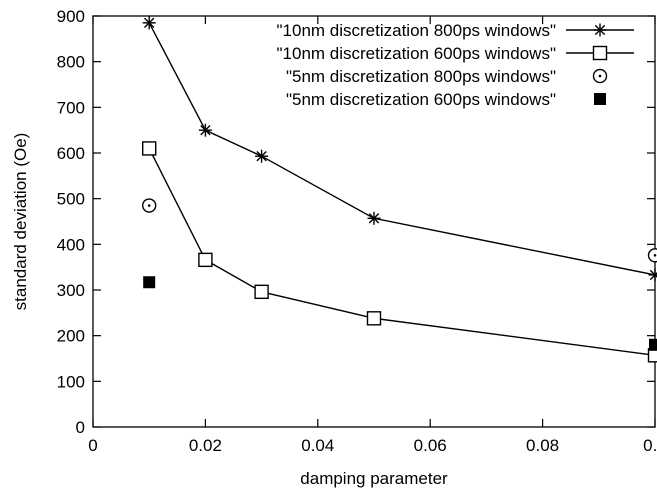  I want to click on y-tick-label: 900, so click(71, 16).